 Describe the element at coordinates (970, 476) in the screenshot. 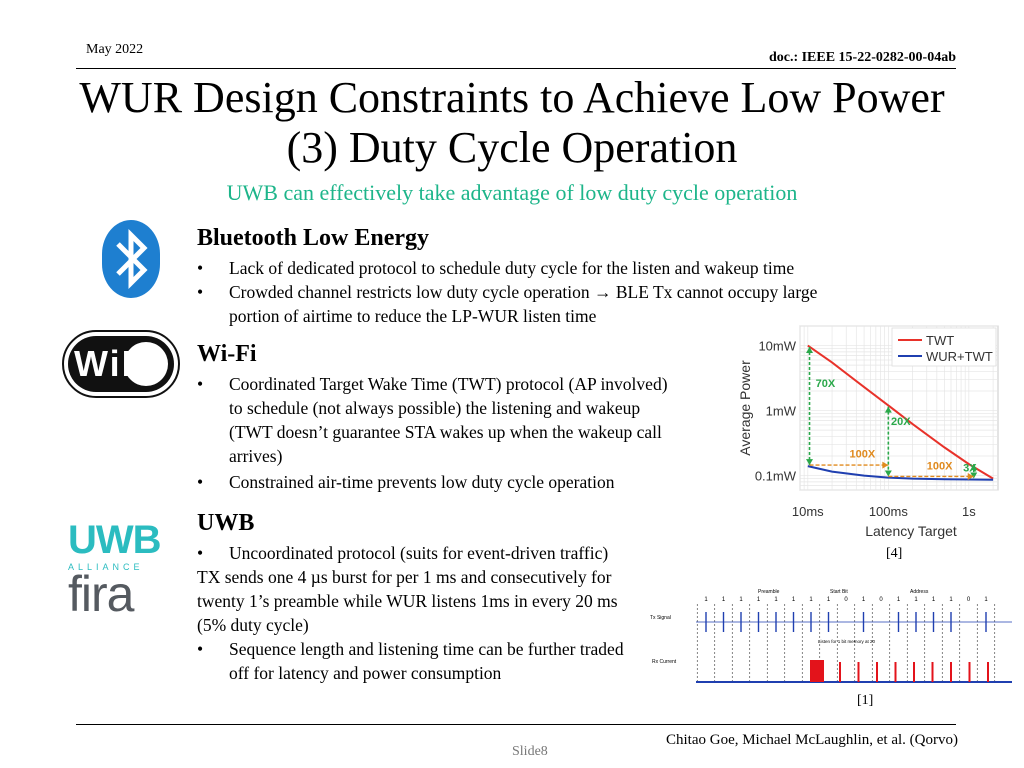

I see `annotation-dash-100x-b-head` at that location.